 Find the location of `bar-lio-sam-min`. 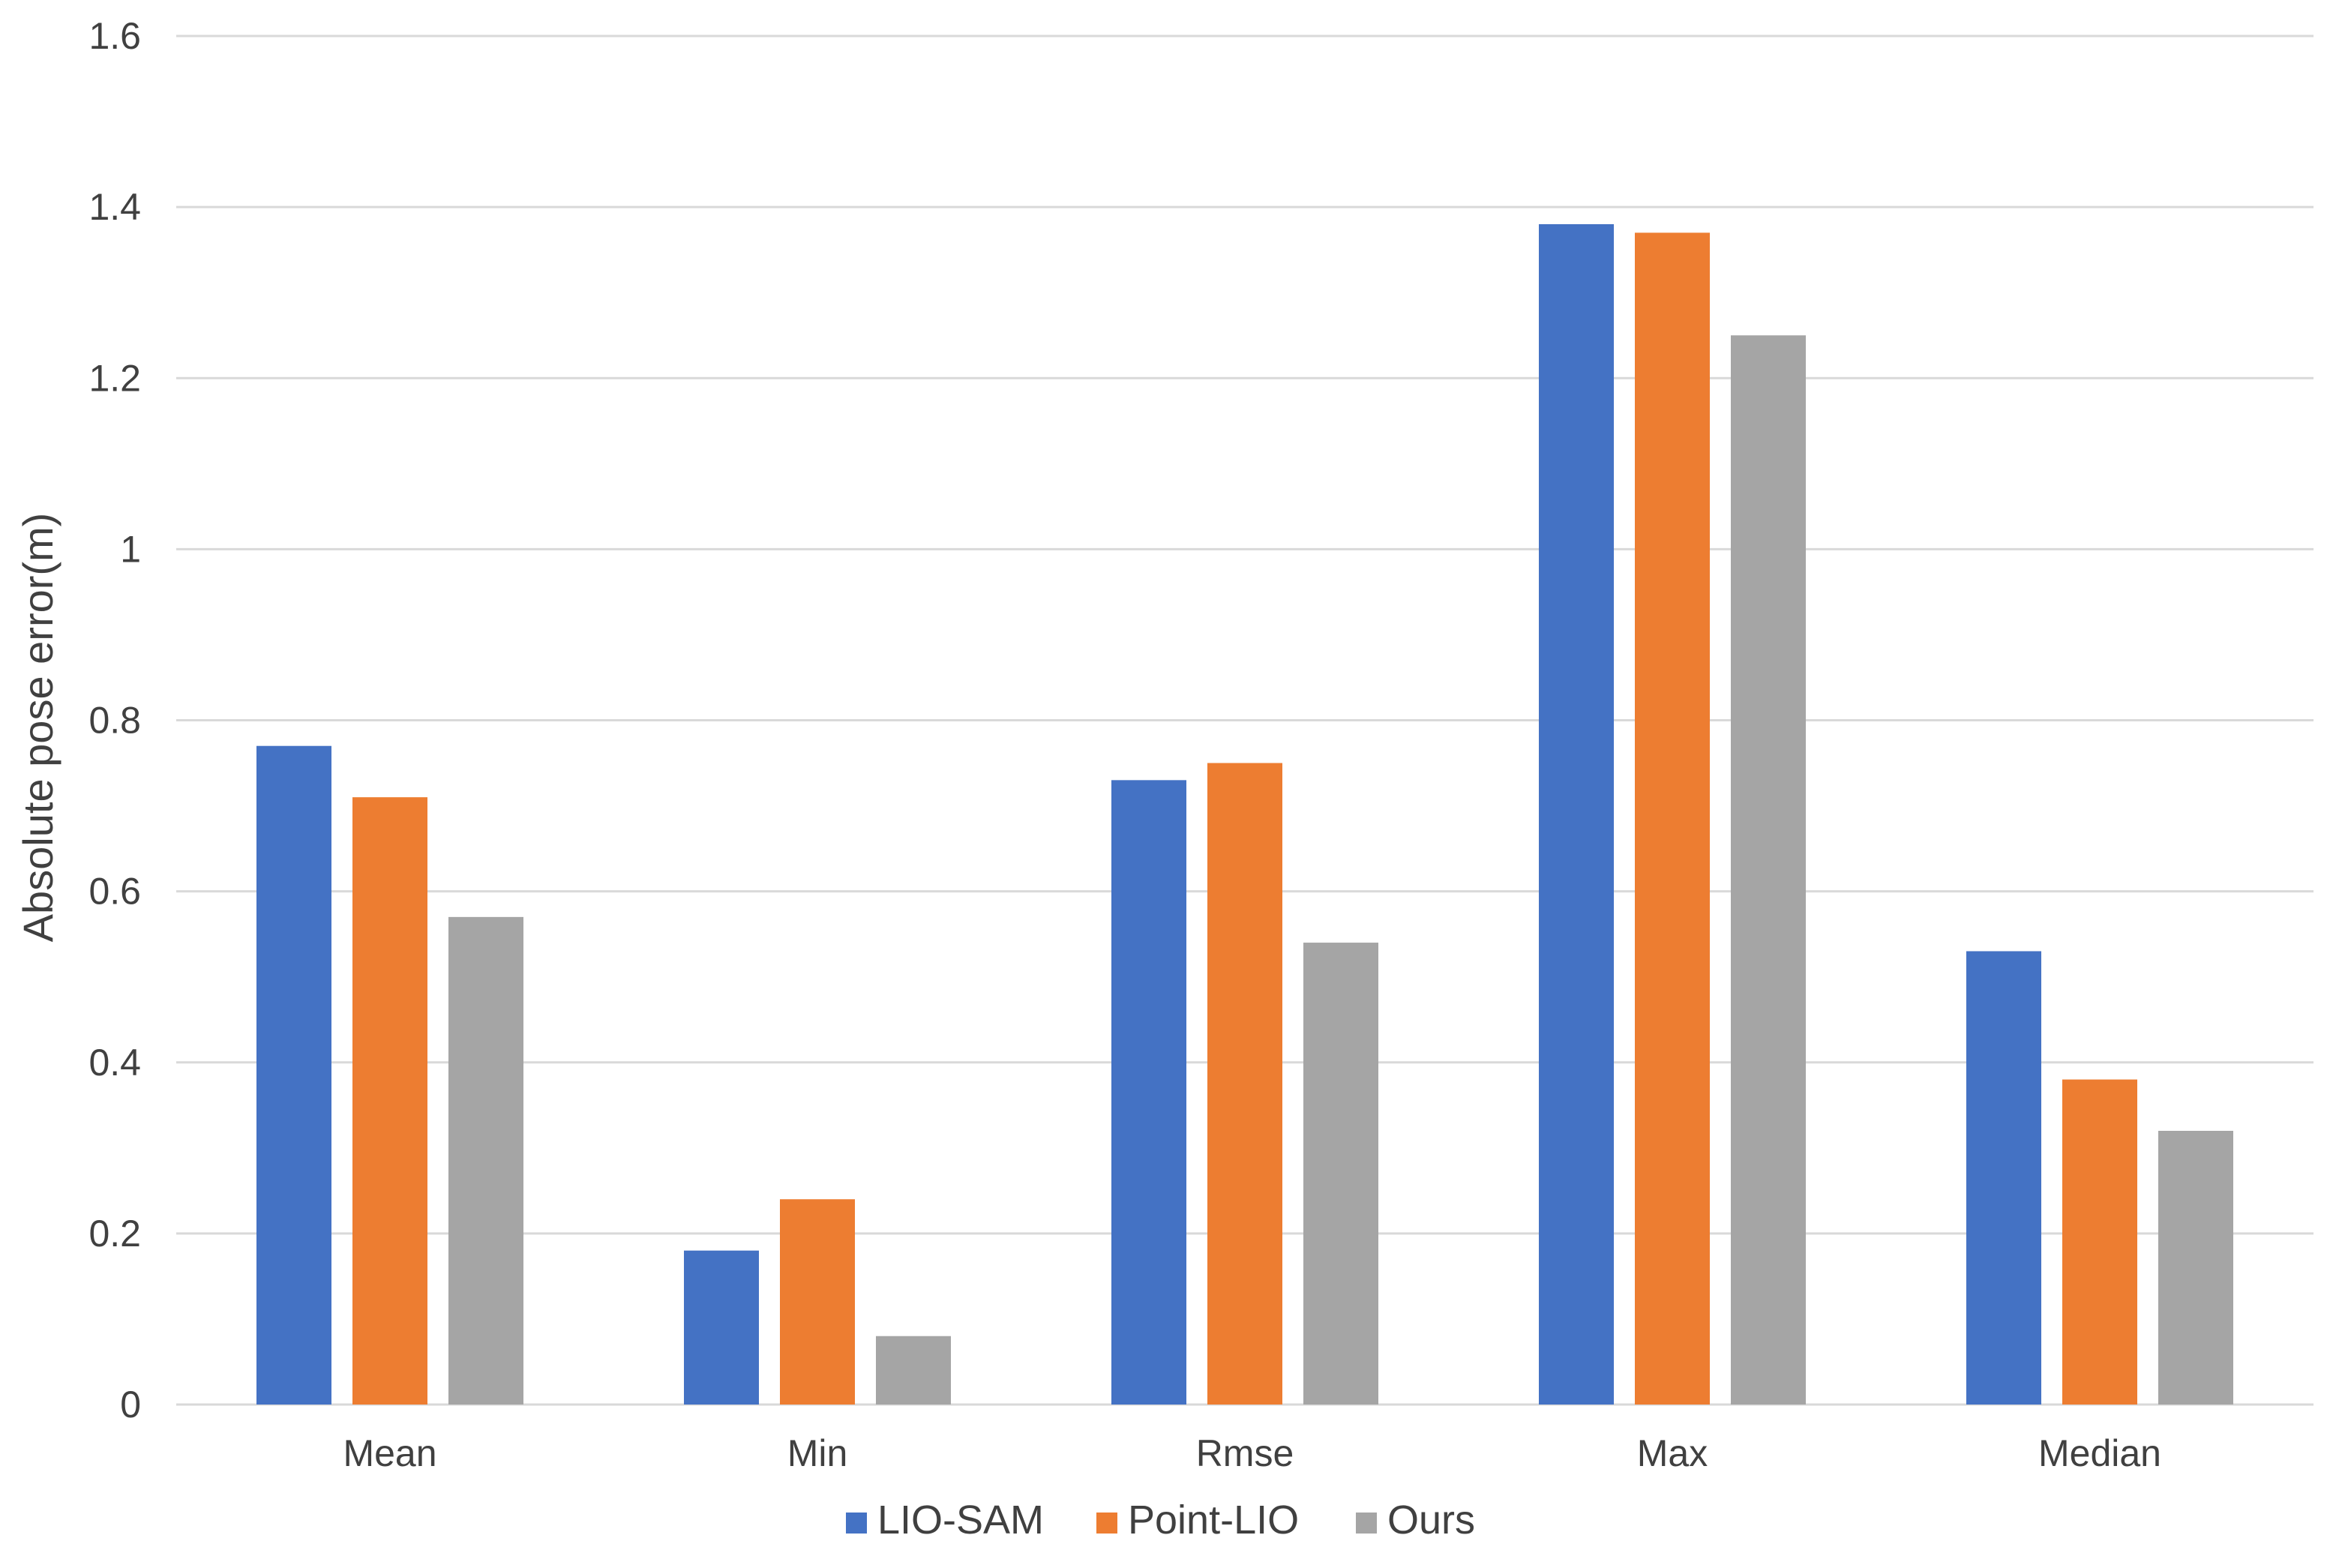

bar-lio-sam-min is located at coordinates (722, 1328).